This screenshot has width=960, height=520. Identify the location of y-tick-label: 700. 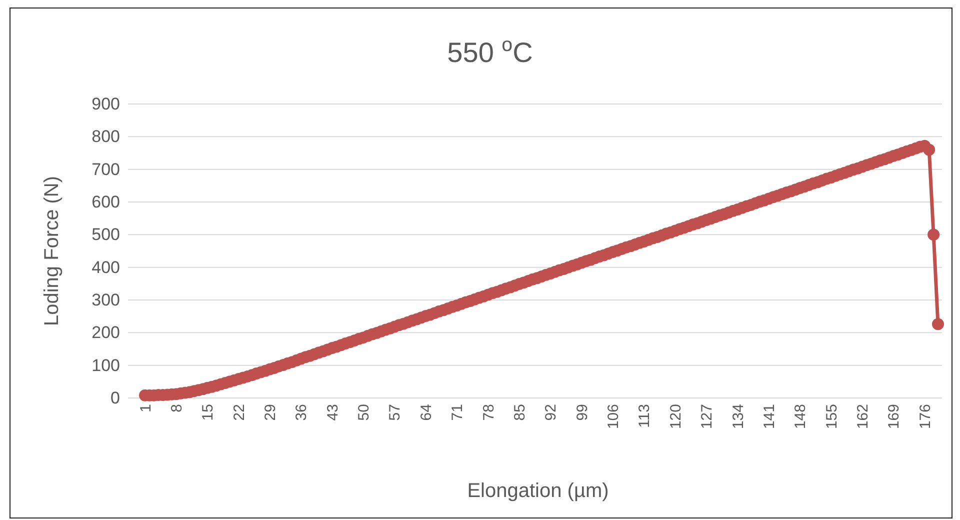
(106, 169).